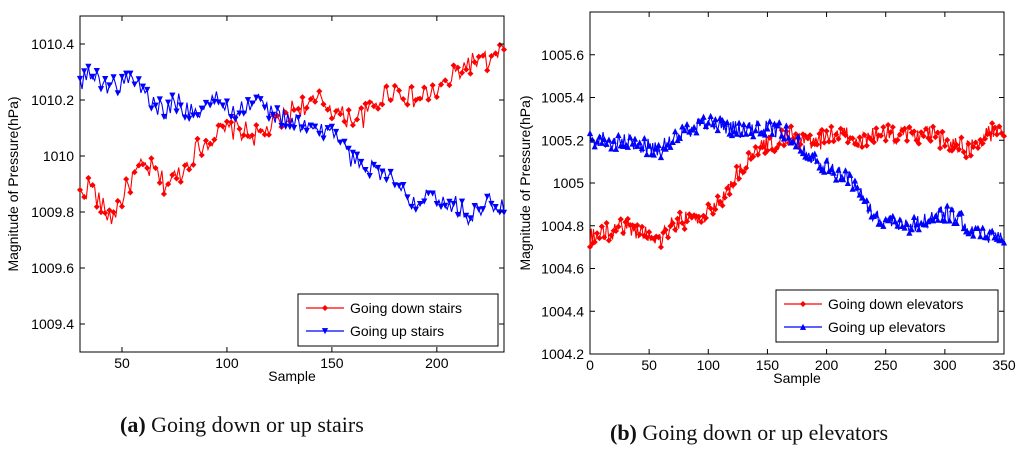 The height and width of the screenshot is (450, 1024). I want to click on caption-elevators-text: Going down or up elevators, so click(762, 432).